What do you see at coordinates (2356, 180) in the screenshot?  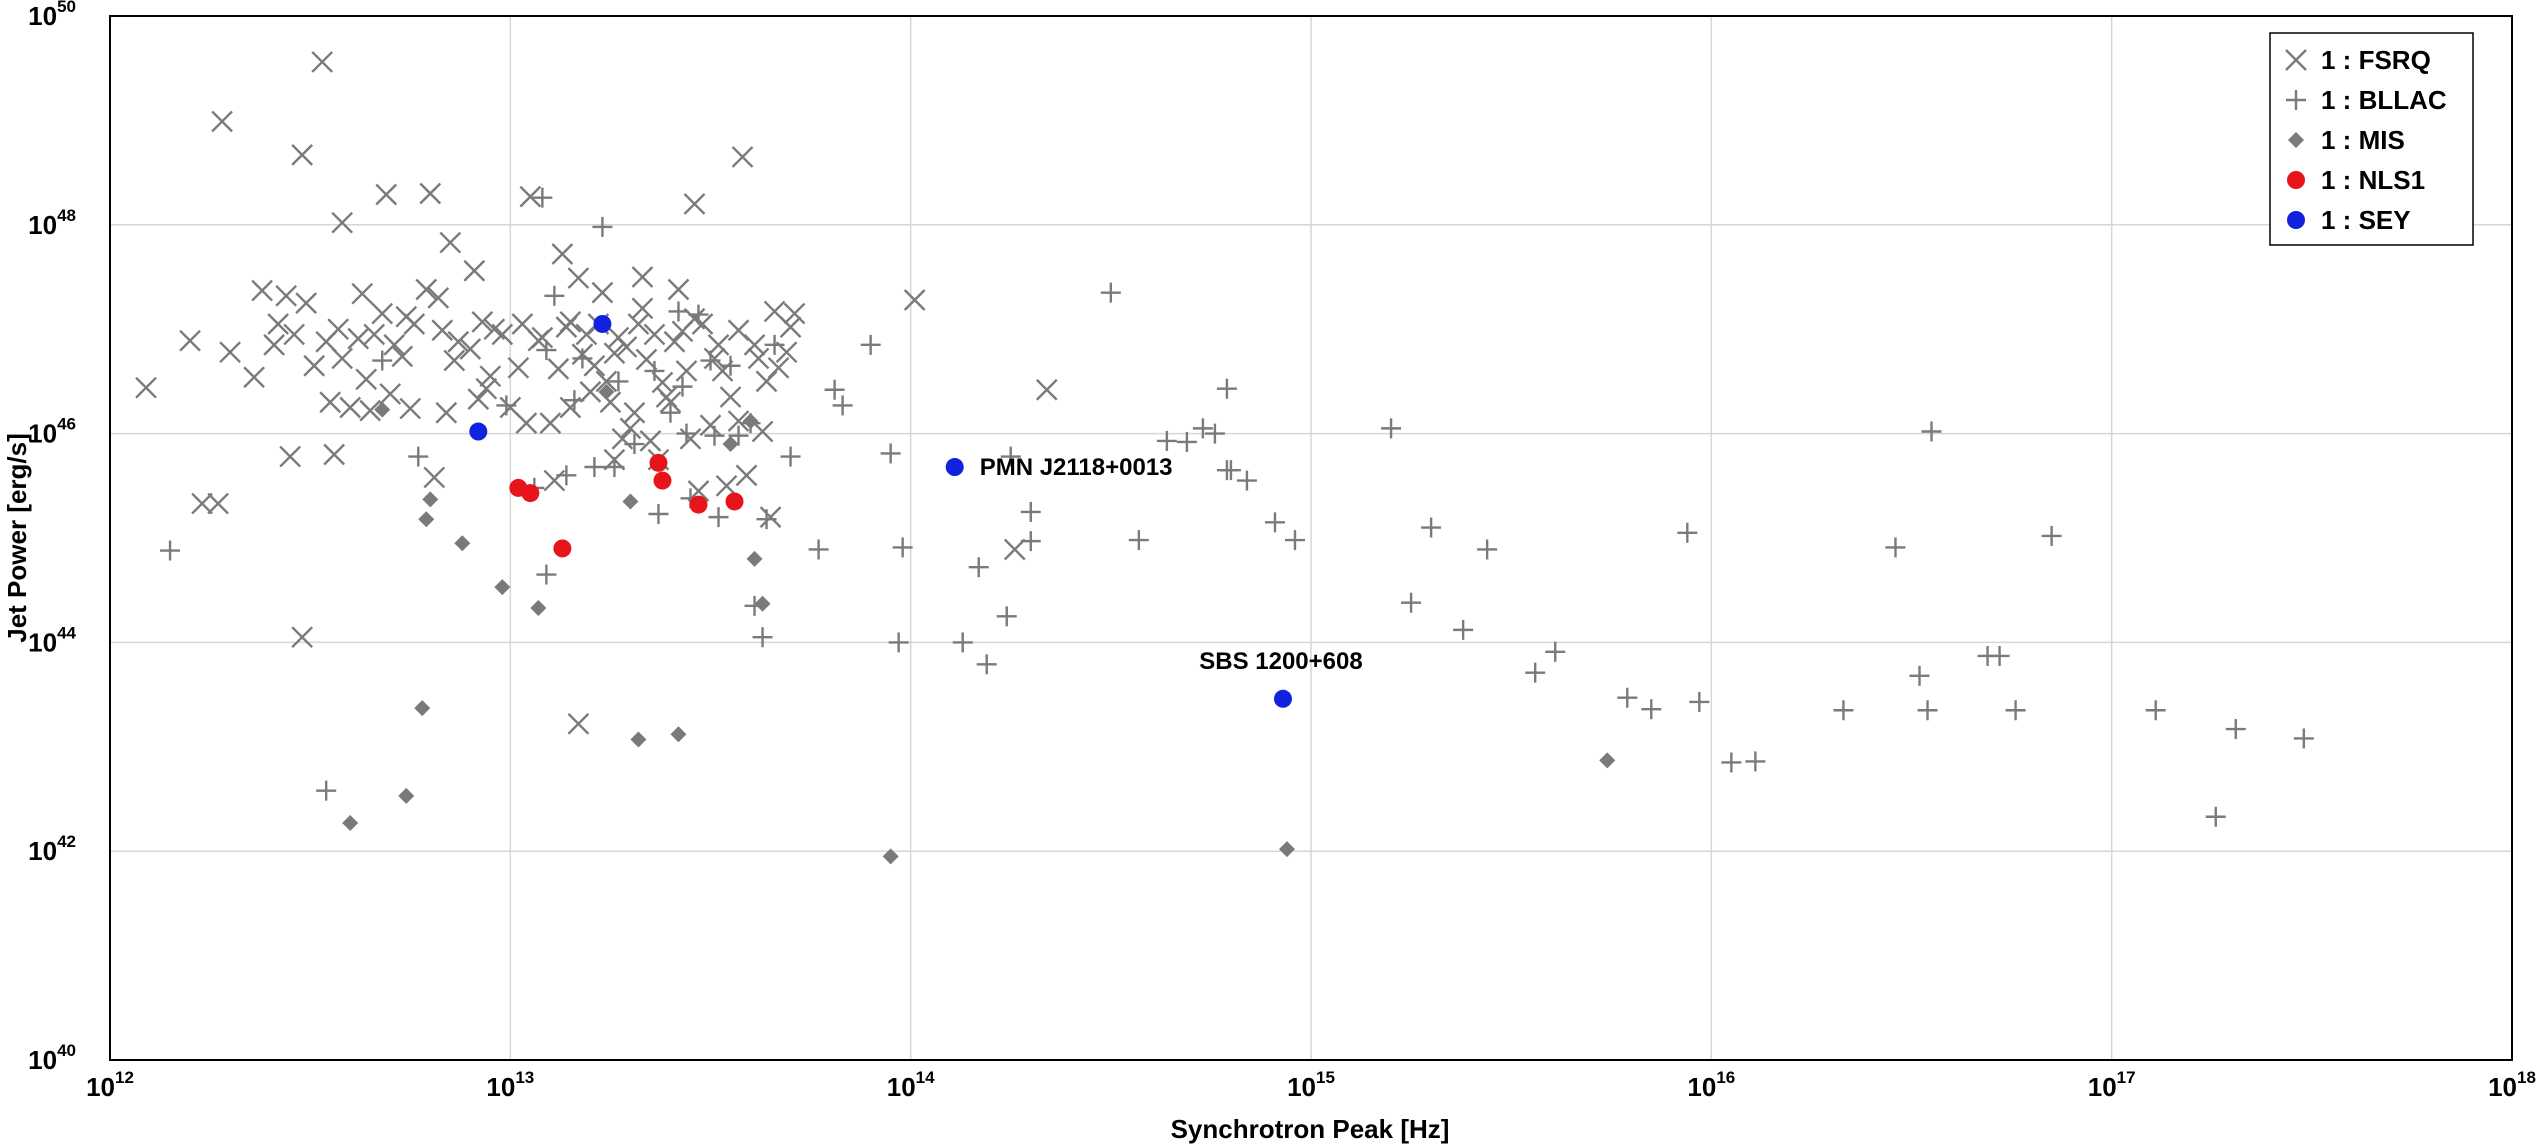 I see `legend-item: 1 : NLS1` at bounding box center [2356, 180].